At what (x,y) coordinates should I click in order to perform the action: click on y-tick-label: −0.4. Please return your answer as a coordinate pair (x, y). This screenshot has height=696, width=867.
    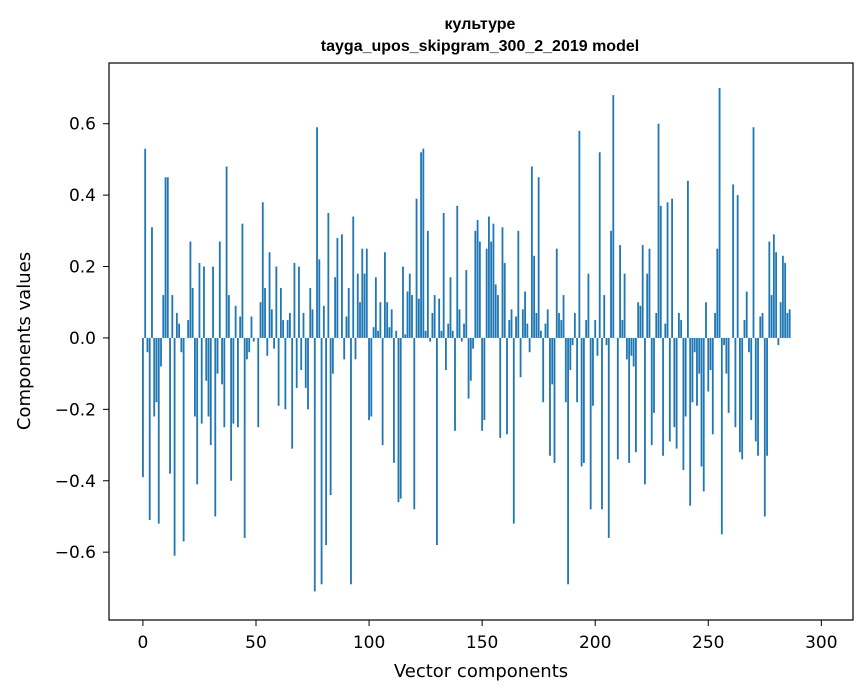
    Looking at the image, I should click on (75, 482).